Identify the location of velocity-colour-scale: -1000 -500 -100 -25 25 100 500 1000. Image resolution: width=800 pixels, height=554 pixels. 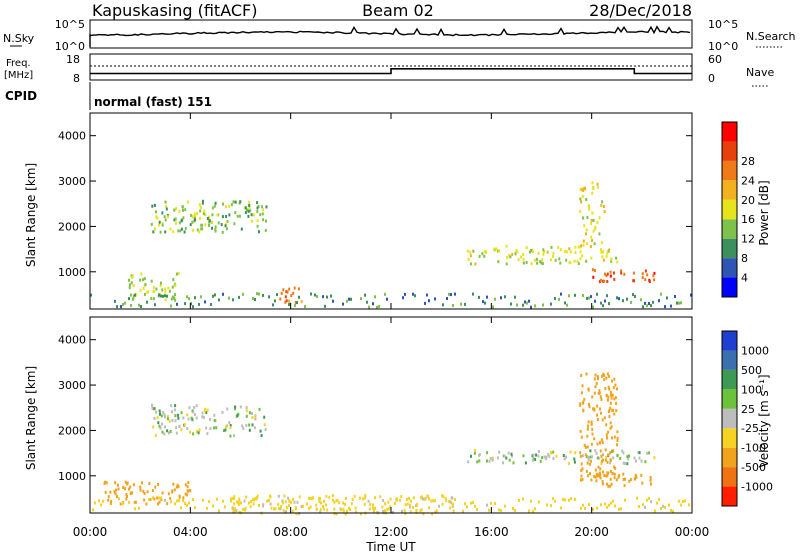
(747, 418).